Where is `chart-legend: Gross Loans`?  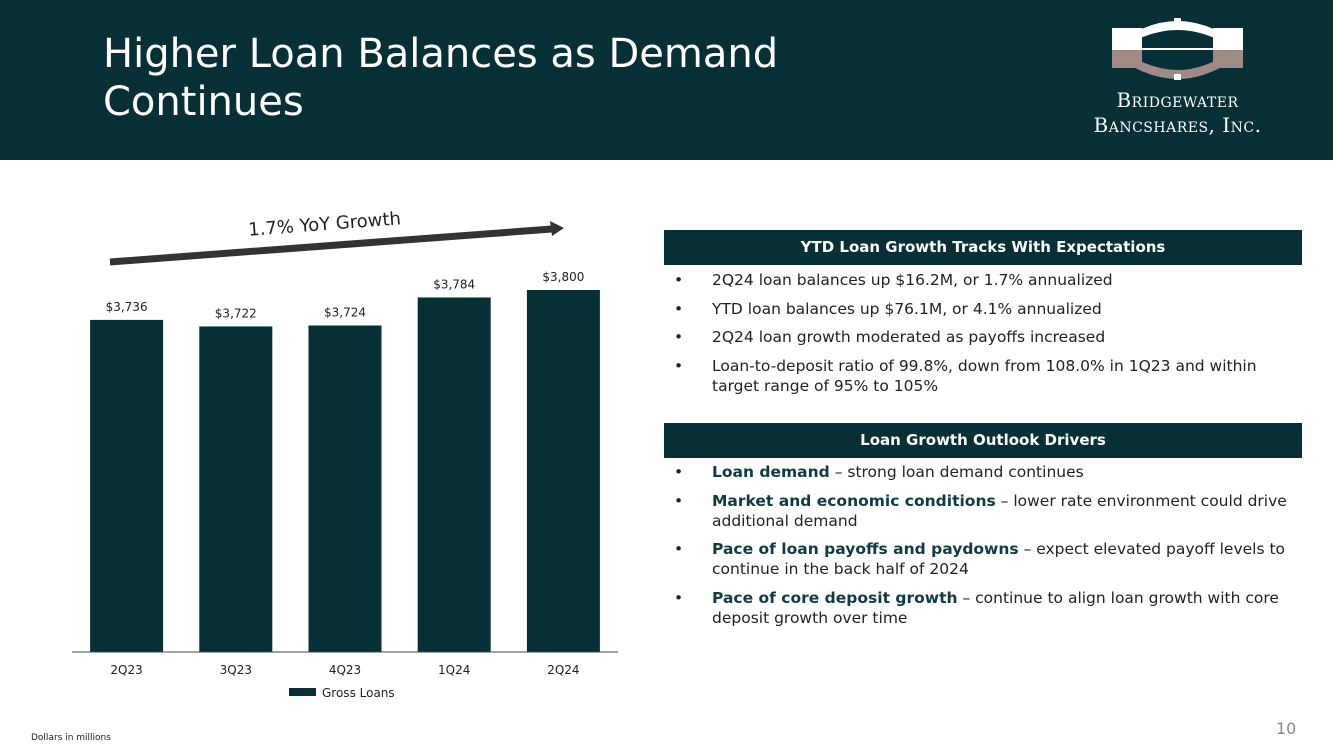
chart-legend: Gross Loans is located at coordinates (342, 693).